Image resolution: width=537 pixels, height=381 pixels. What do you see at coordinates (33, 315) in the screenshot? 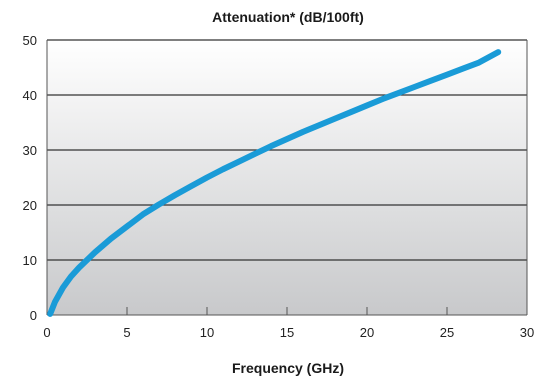
I see `y-tick-label-0: 0` at bounding box center [33, 315].